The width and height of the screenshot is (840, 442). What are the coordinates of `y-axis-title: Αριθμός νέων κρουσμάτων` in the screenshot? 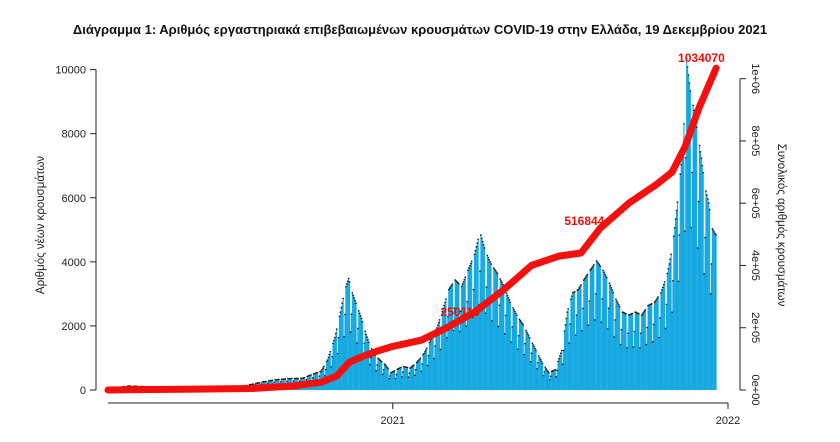 It's located at (41, 225).